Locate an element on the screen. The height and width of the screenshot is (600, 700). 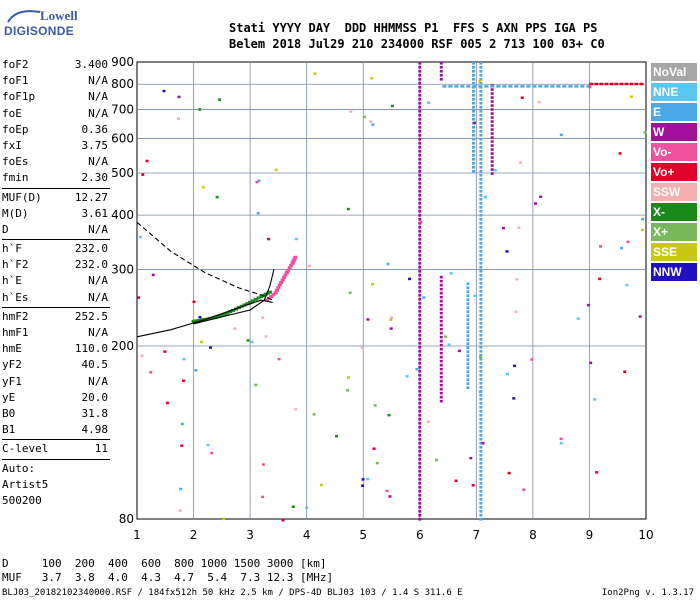
logo-text-lowell: Lowell is located at coordinates (59, 15).